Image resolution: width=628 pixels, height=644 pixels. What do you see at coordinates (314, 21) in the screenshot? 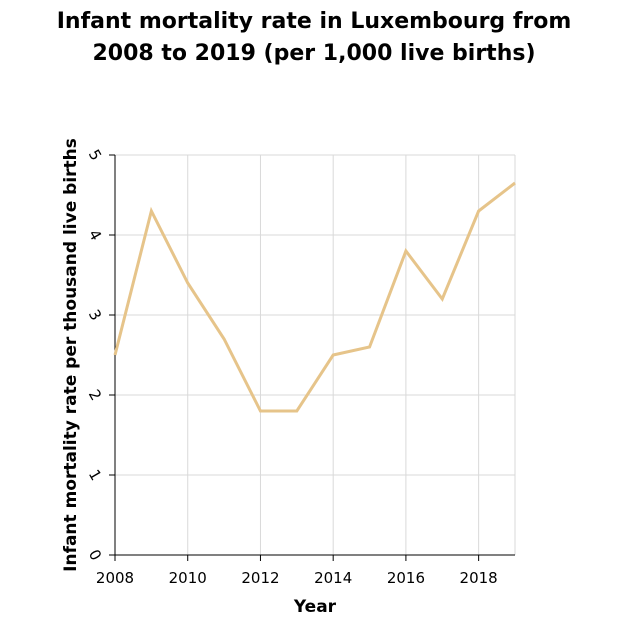
I see `chart-title-line-1: Infant mortality rate in Luxembourg from` at bounding box center [314, 21].